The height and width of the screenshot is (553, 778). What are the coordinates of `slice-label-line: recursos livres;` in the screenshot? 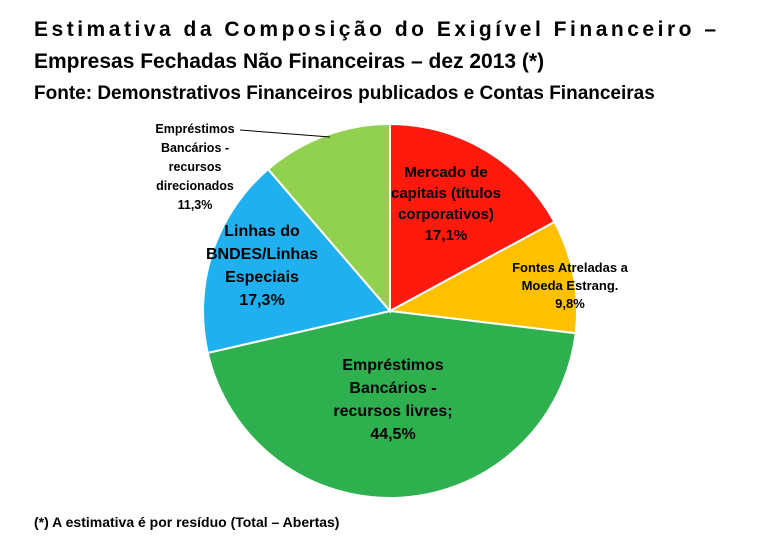 It's located at (392, 411).